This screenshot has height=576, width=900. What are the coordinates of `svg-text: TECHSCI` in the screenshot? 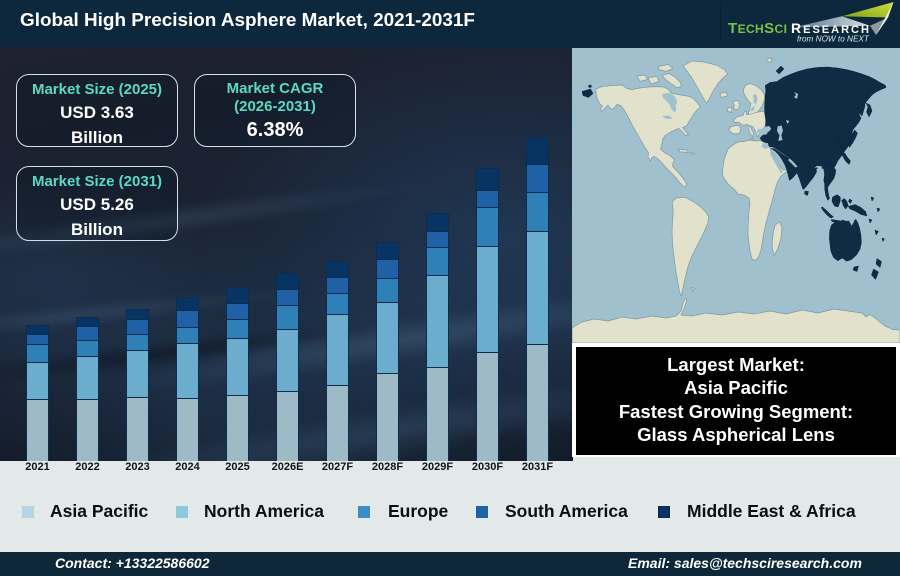 It's located at (757, 28).